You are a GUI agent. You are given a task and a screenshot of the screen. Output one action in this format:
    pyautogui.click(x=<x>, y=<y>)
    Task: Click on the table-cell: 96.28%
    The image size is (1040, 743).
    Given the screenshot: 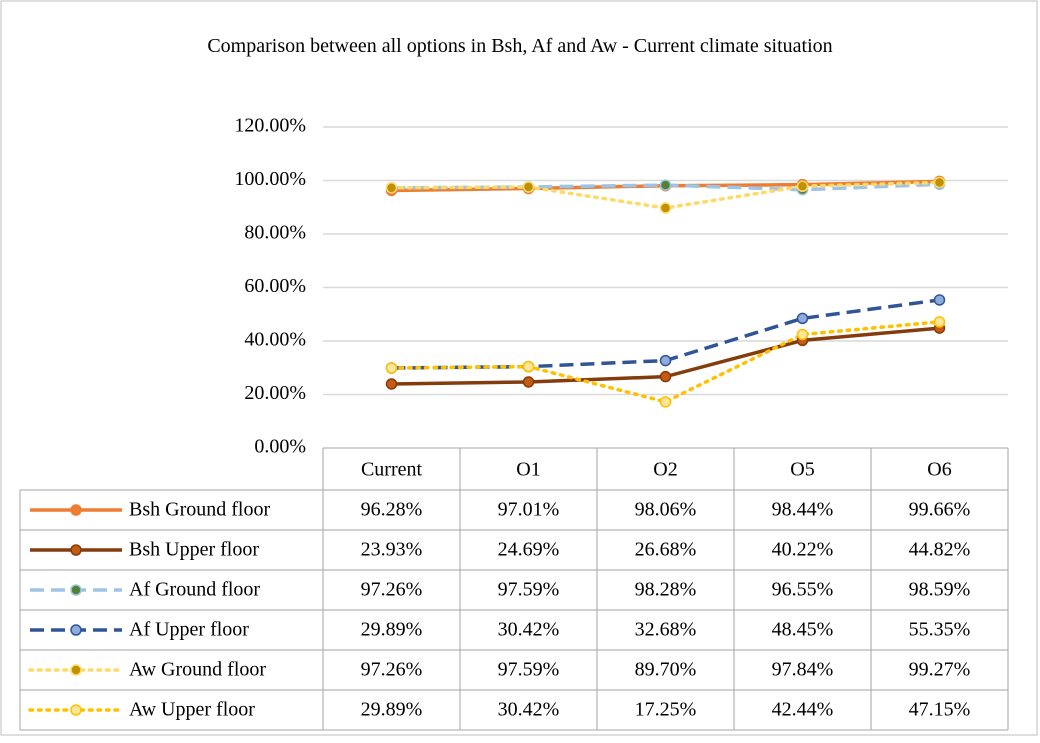 What is the action you would take?
    pyautogui.click(x=392, y=510)
    